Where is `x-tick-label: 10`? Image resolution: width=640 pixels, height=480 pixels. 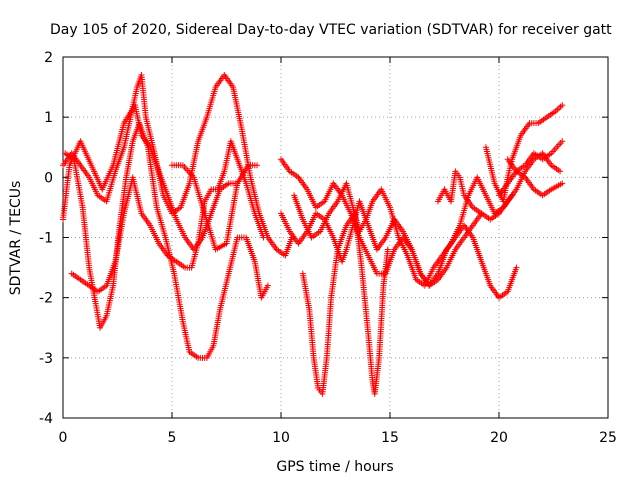 x-tick-label: 10 is located at coordinates (281, 438).